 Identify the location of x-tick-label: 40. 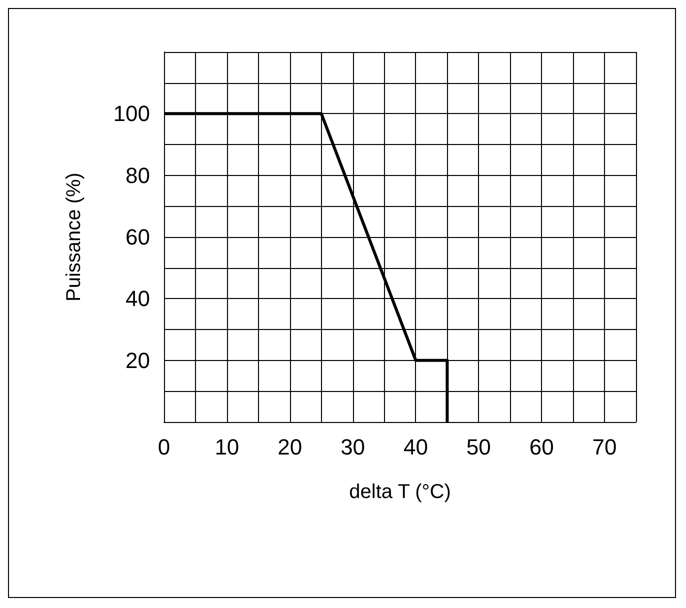
(415, 447).